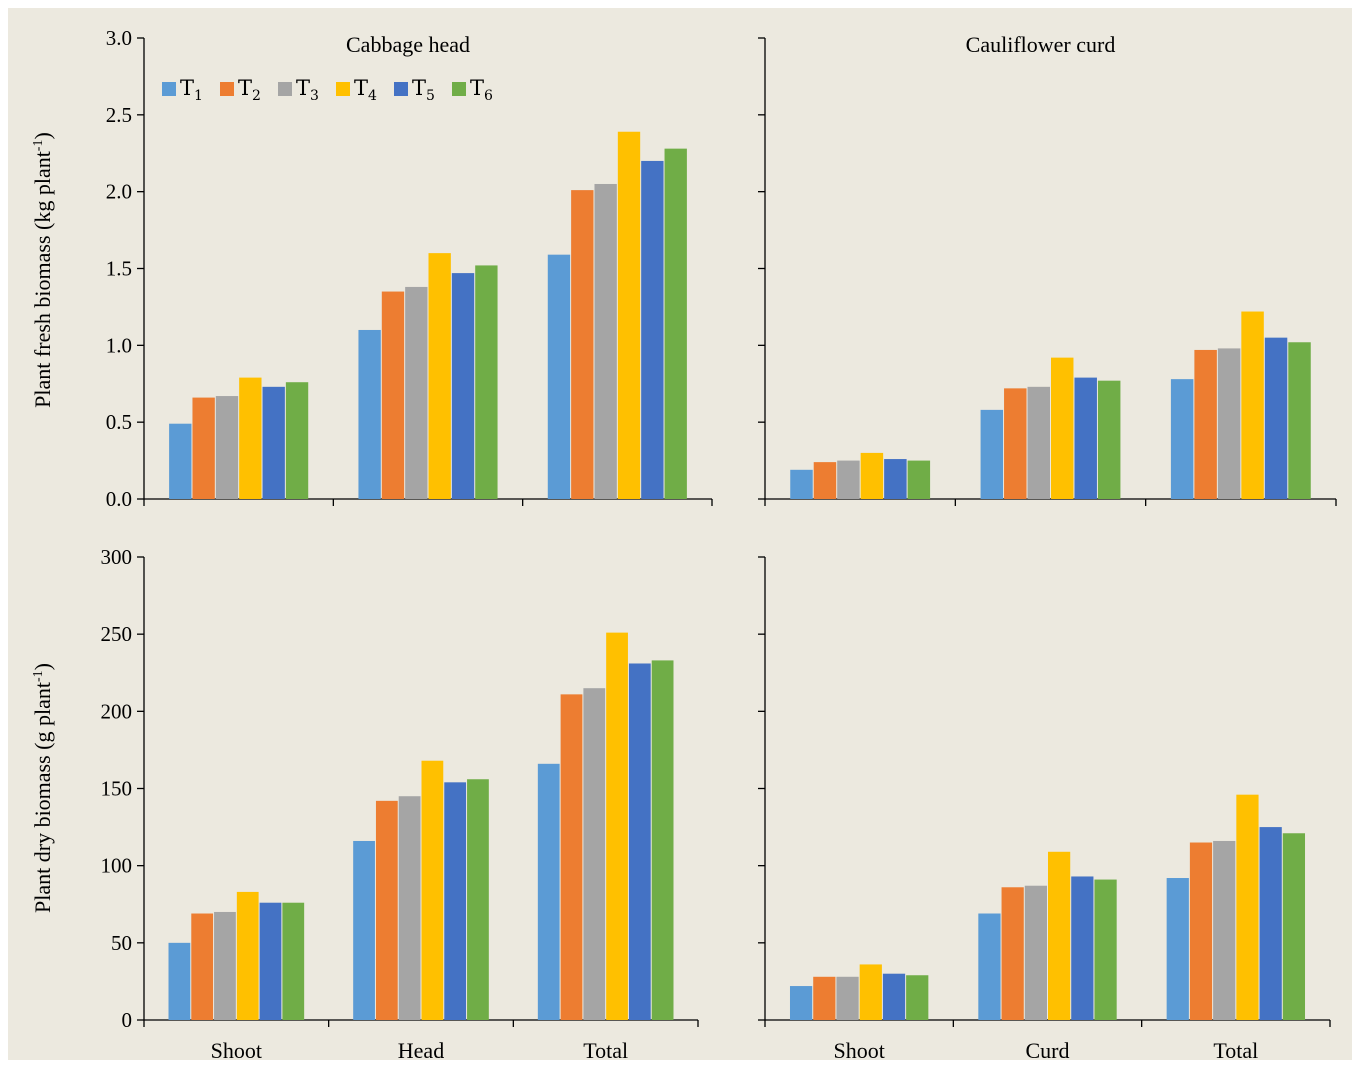  What do you see at coordinates (119, 269) in the screenshot?
I see `y-tick-label: 1.5` at bounding box center [119, 269].